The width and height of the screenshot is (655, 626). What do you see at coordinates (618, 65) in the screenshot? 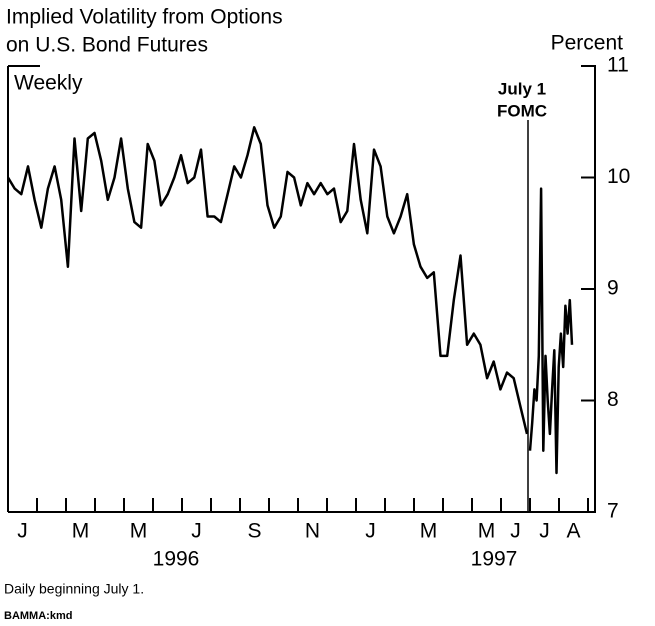
I see `y-tick-label: 11` at bounding box center [618, 65].